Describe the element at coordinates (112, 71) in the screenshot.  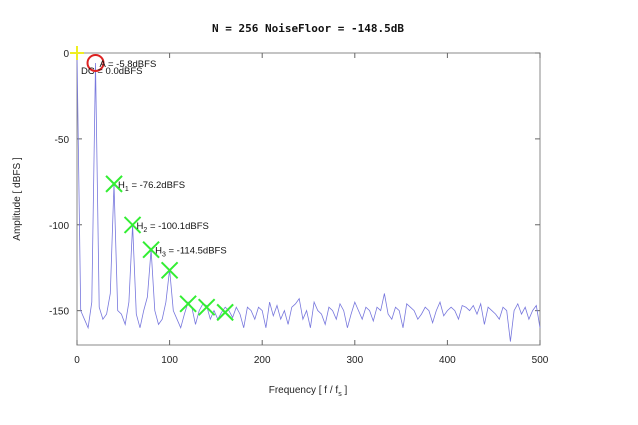
I see `annotation-label: DC = 0.0dBFS` at that location.